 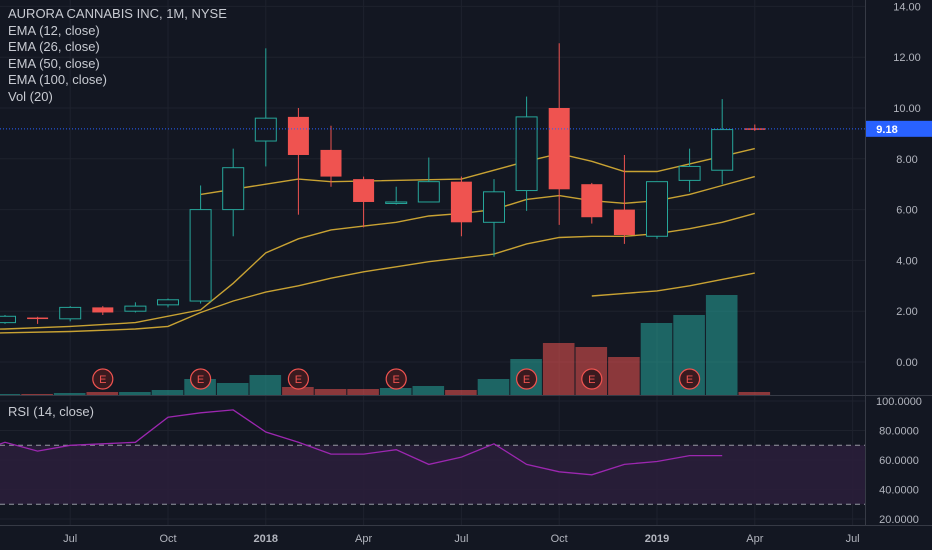 I want to click on price-tick-label: 14.00, so click(x=907, y=7).